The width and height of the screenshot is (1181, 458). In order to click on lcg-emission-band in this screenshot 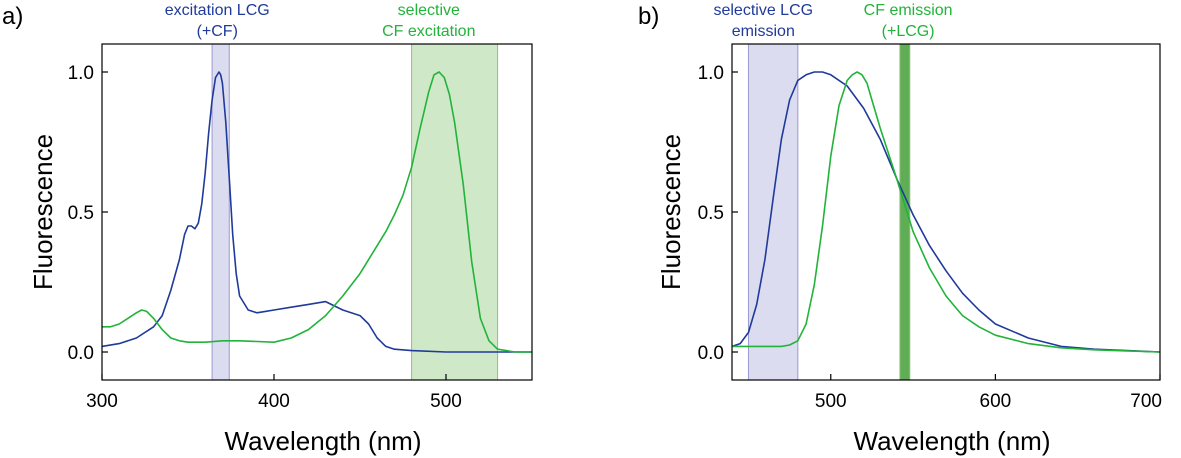, I will do `click(773, 212)`.